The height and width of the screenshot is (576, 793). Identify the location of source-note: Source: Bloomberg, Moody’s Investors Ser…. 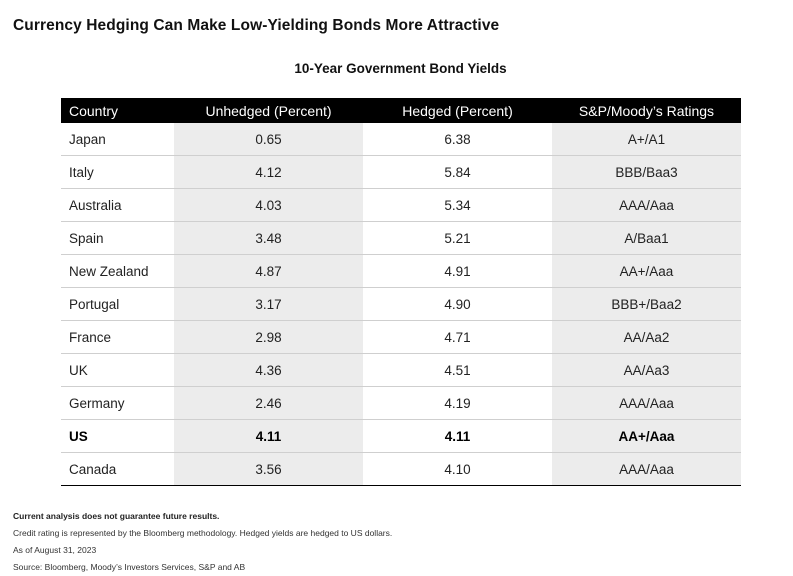
(129, 567).